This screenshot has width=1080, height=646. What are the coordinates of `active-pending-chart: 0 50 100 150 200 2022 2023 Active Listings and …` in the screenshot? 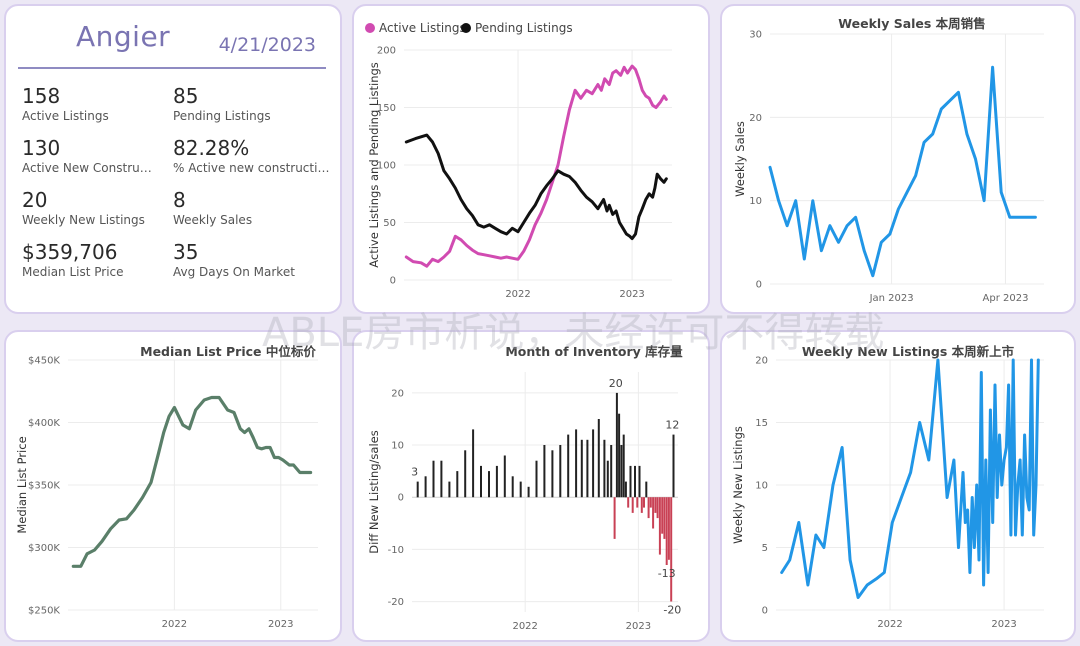 It's located at (518, 160).